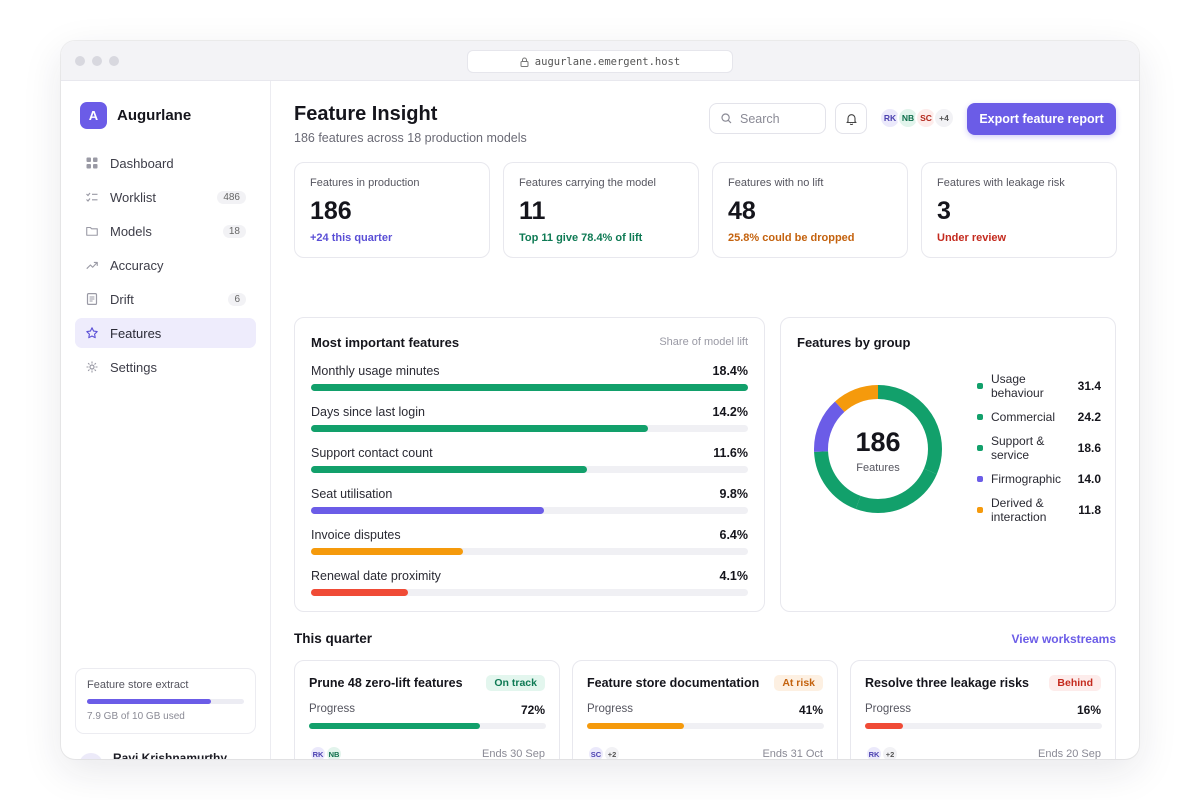  I want to click on assignee-avatars: RK NB, so click(326, 752).